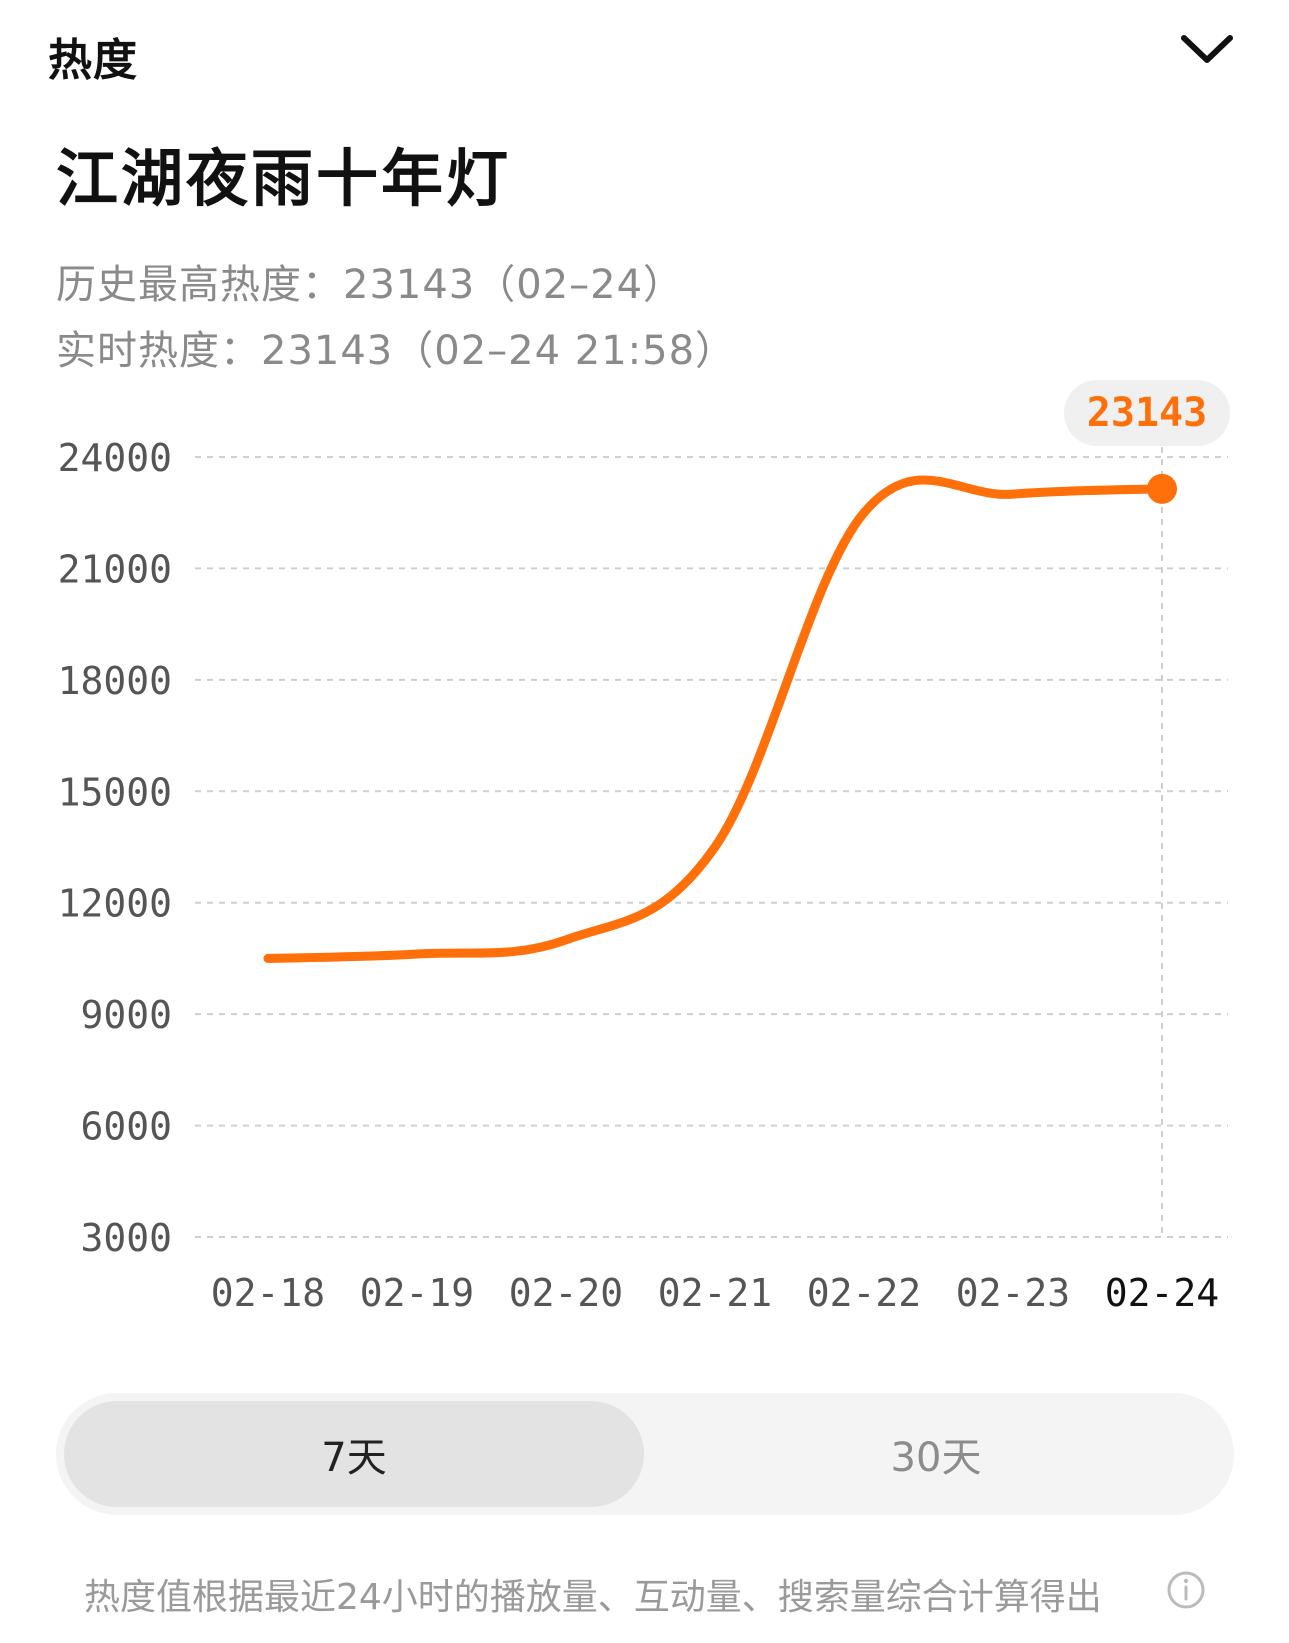 This screenshot has width=1289, height=1643. Describe the element at coordinates (115, 569) in the screenshot. I see `y-tick-label: 21000` at that location.